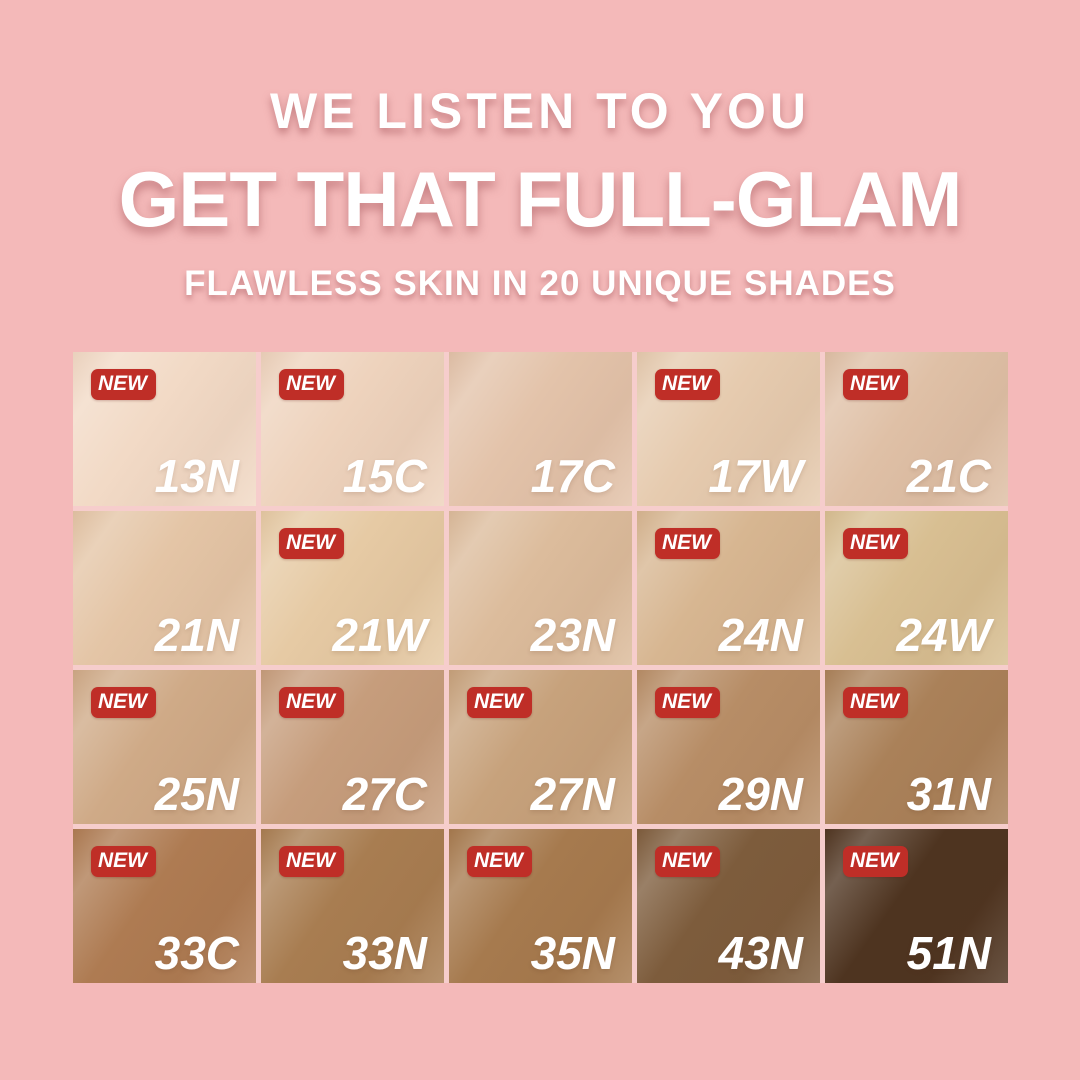 This screenshot has width=1080, height=1080. Describe the element at coordinates (728, 906) in the screenshot. I see `shade-swatch-43n: NEW 43N` at that location.